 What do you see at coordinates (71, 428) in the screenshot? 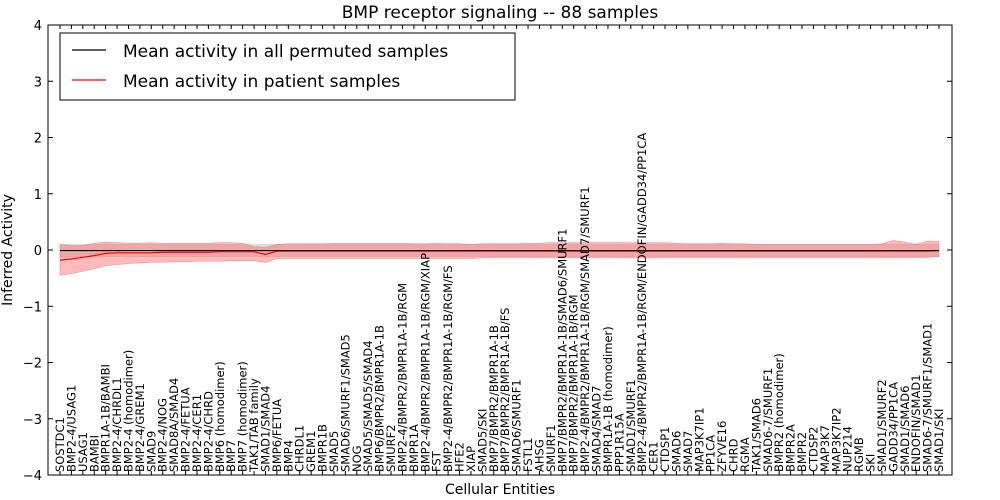
I see `x-category-label: BMP2-4/USAG1` at bounding box center [71, 428].